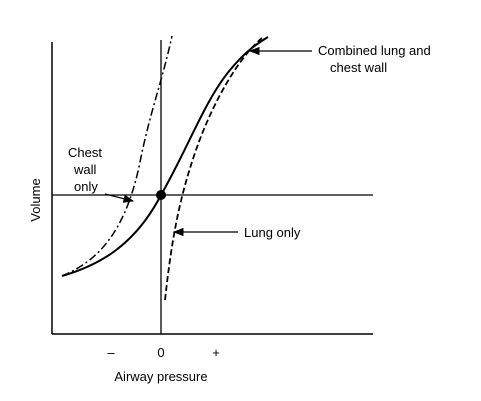  I want to click on chest-wall-label-line1: Chest, so click(85, 152).